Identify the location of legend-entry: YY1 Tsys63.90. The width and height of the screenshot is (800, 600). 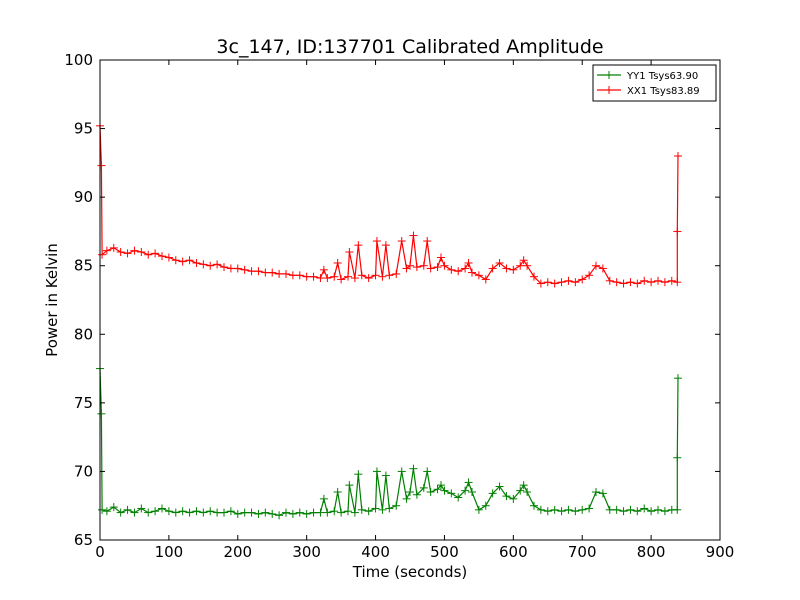
(647, 76).